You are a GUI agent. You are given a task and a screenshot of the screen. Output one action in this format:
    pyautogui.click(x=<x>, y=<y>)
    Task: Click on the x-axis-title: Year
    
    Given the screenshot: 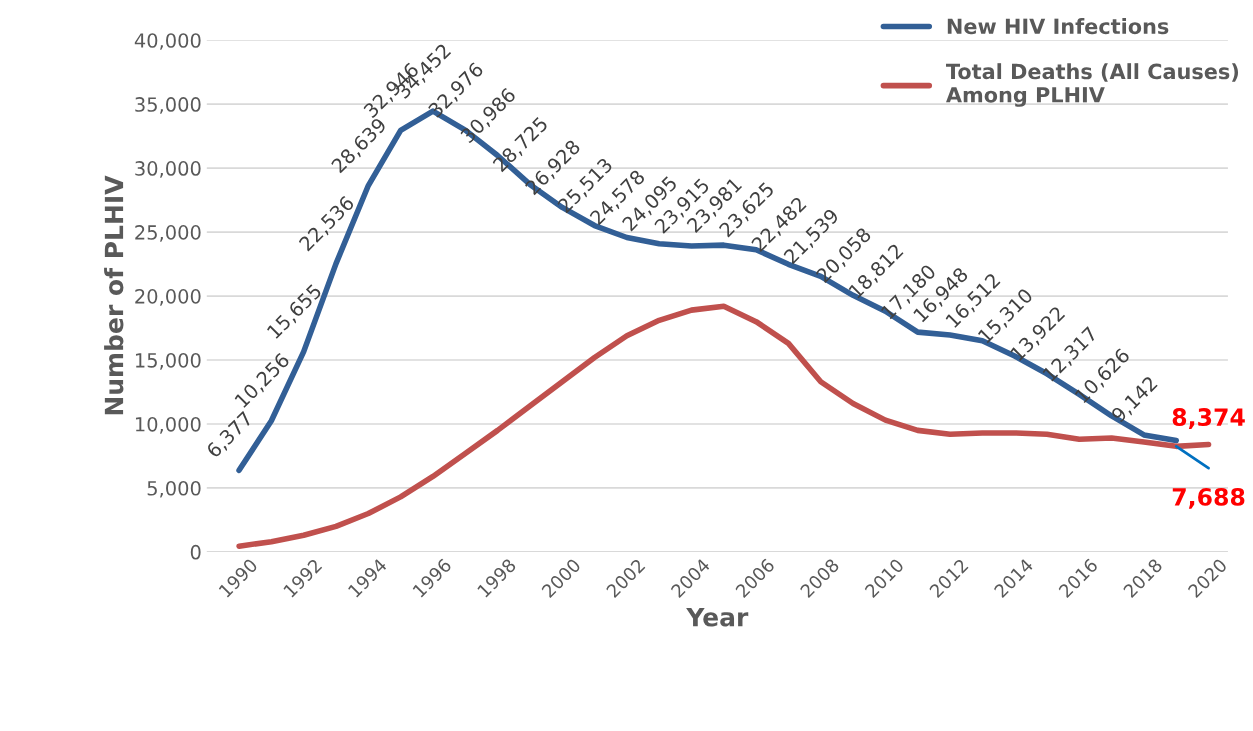 What is the action you would take?
    pyautogui.click(x=717, y=617)
    